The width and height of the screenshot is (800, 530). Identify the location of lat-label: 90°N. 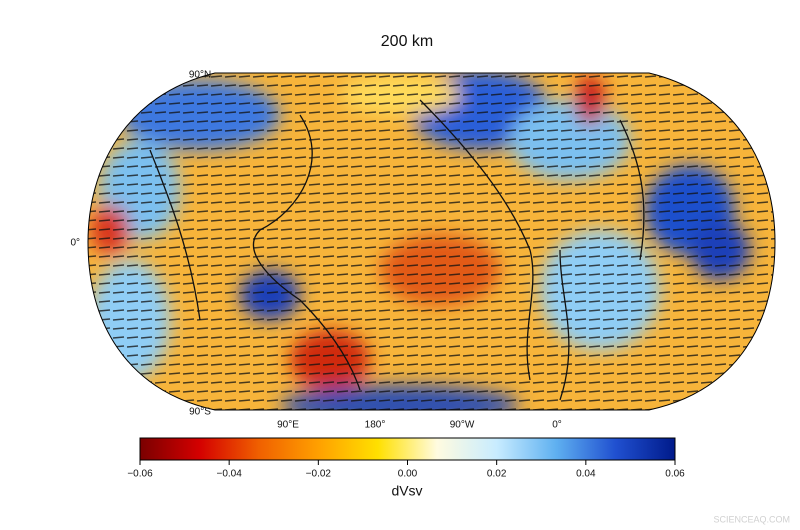
(200, 75).